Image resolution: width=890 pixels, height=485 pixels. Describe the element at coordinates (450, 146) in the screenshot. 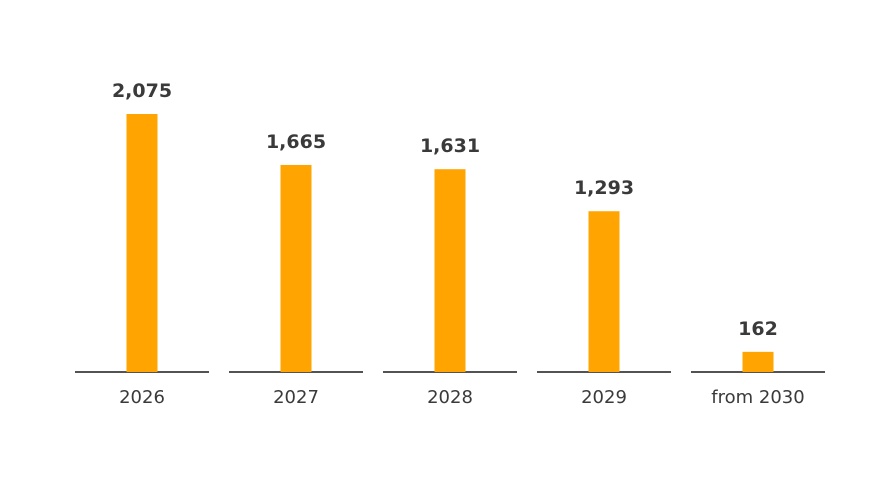

I see `value-label-2: 1,631` at that location.